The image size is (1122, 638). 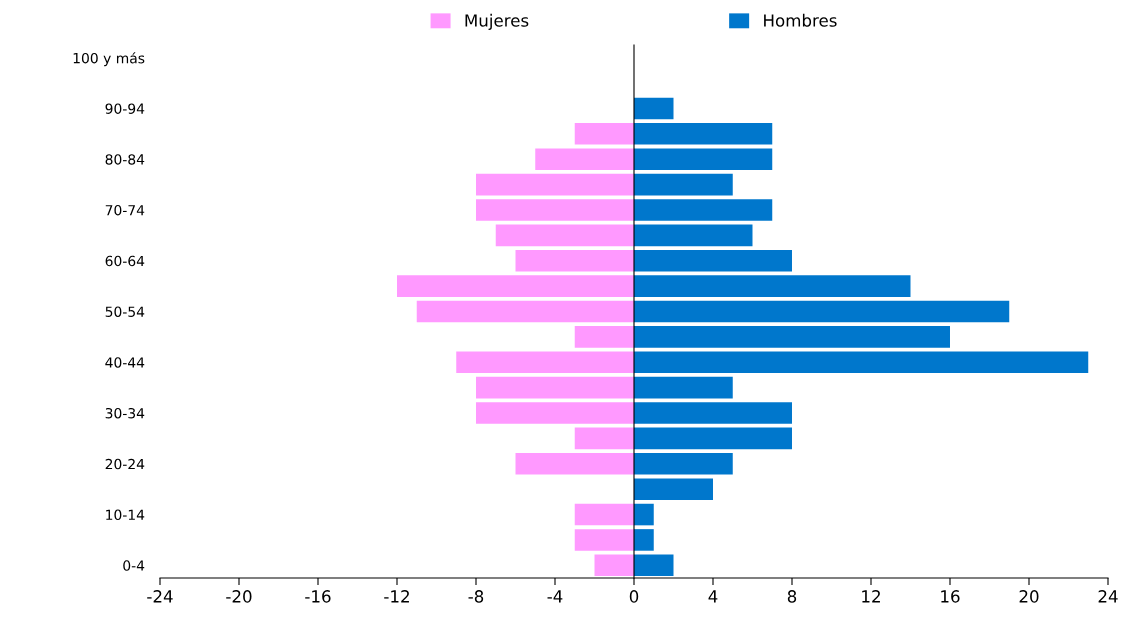 What do you see at coordinates (950, 596) in the screenshot?
I see `x-tick-label: 16` at bounding box center [950, 596].